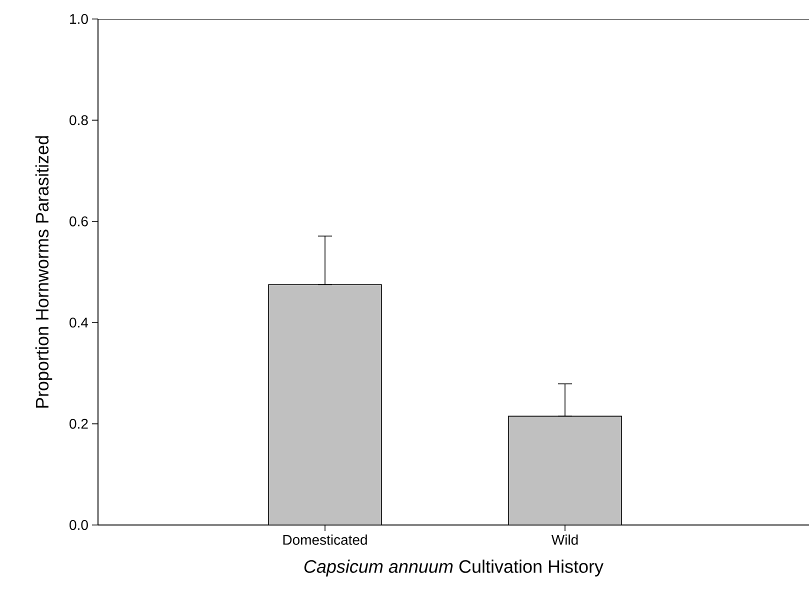 The image size is (809, 611). I want to click on x-tick-label: Domesticated, so click(325, 539).